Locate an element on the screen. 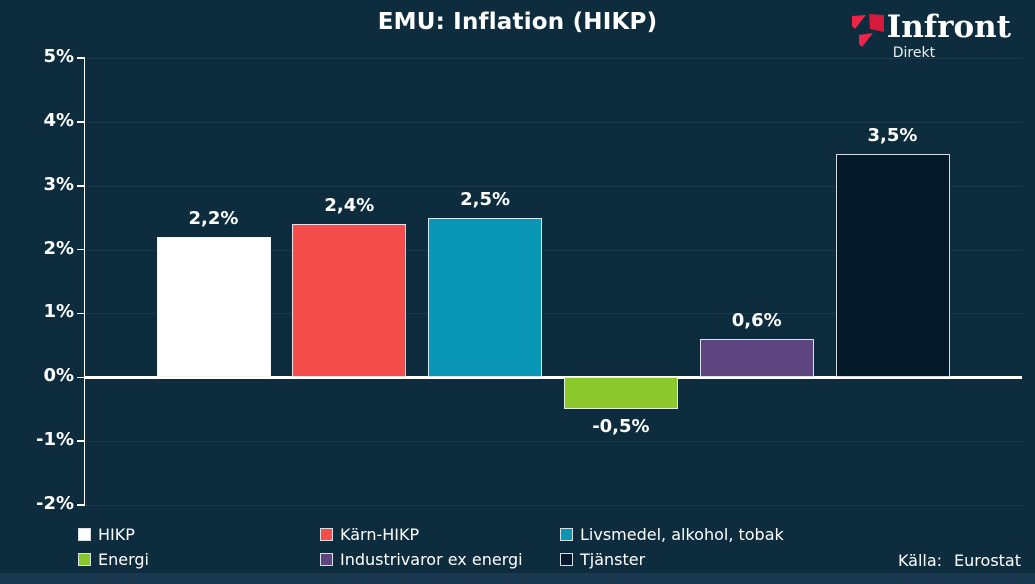 The width and height of the screenshot is (1035, 584). bar-value-label: 2,2% is located at coordinates (213, 218).